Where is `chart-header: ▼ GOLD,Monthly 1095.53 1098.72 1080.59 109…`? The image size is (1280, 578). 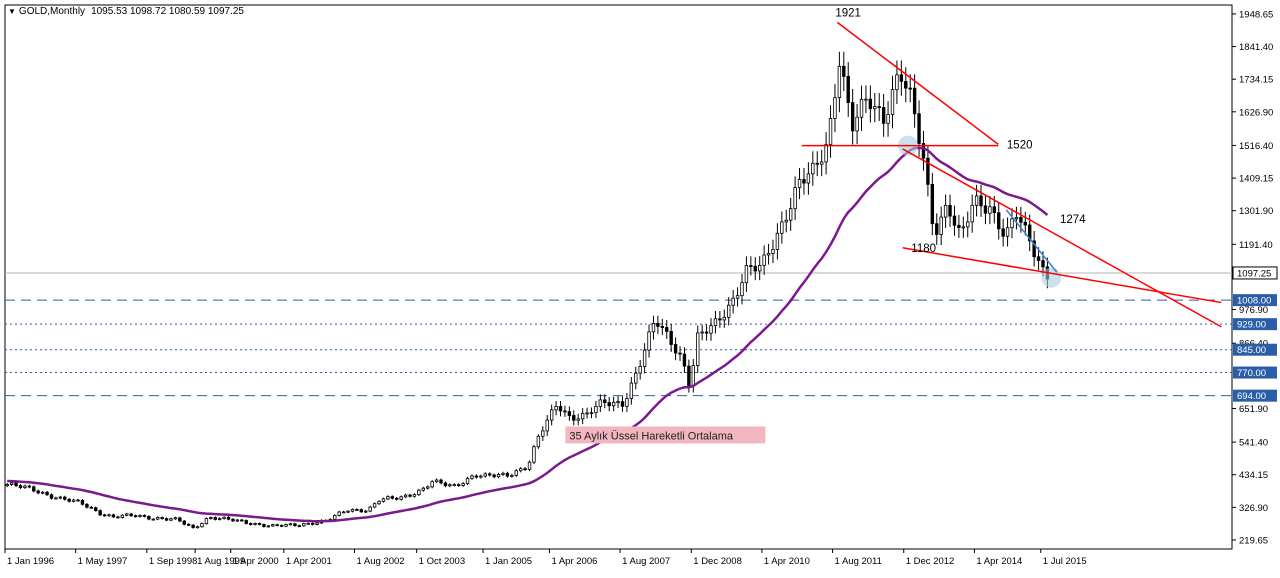 chart-header: ▼ GOLD,Monthly 1095.53 1098.72 1080.59 109… is located at coordinates (126, 11).